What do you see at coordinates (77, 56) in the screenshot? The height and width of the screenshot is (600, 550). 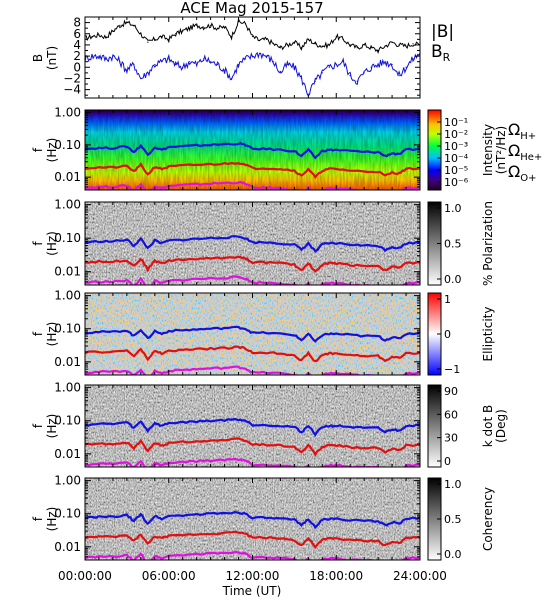 I see `y-tick-label: 2` at bounding box center [77, 56].